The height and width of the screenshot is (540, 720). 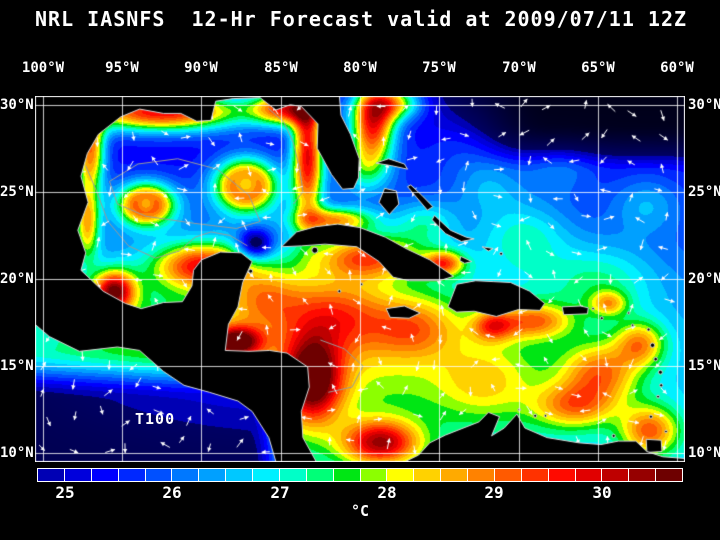 I want to click on lon-tick-label: 85°W, so click(x=281, y=68).